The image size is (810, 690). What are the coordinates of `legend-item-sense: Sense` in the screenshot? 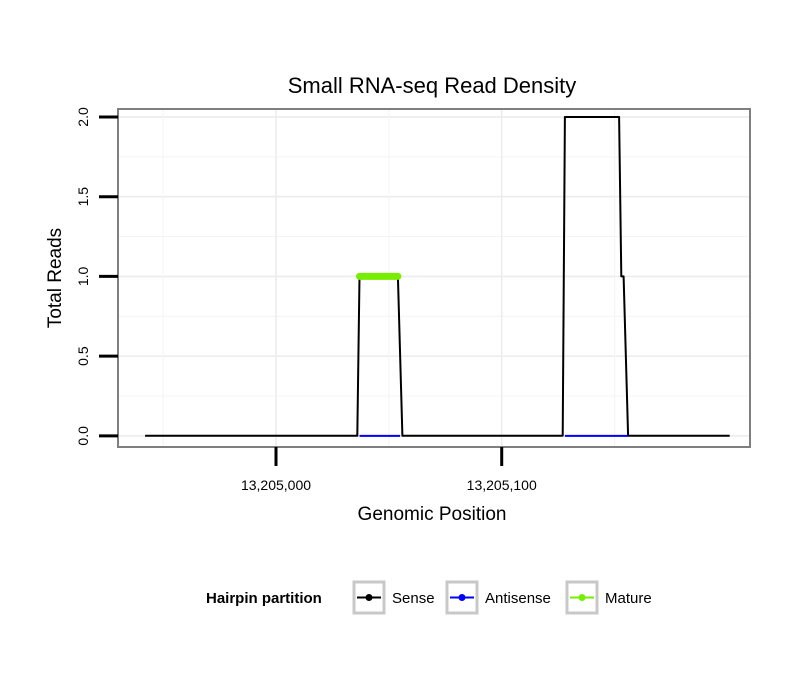 It's located at (393, 597).